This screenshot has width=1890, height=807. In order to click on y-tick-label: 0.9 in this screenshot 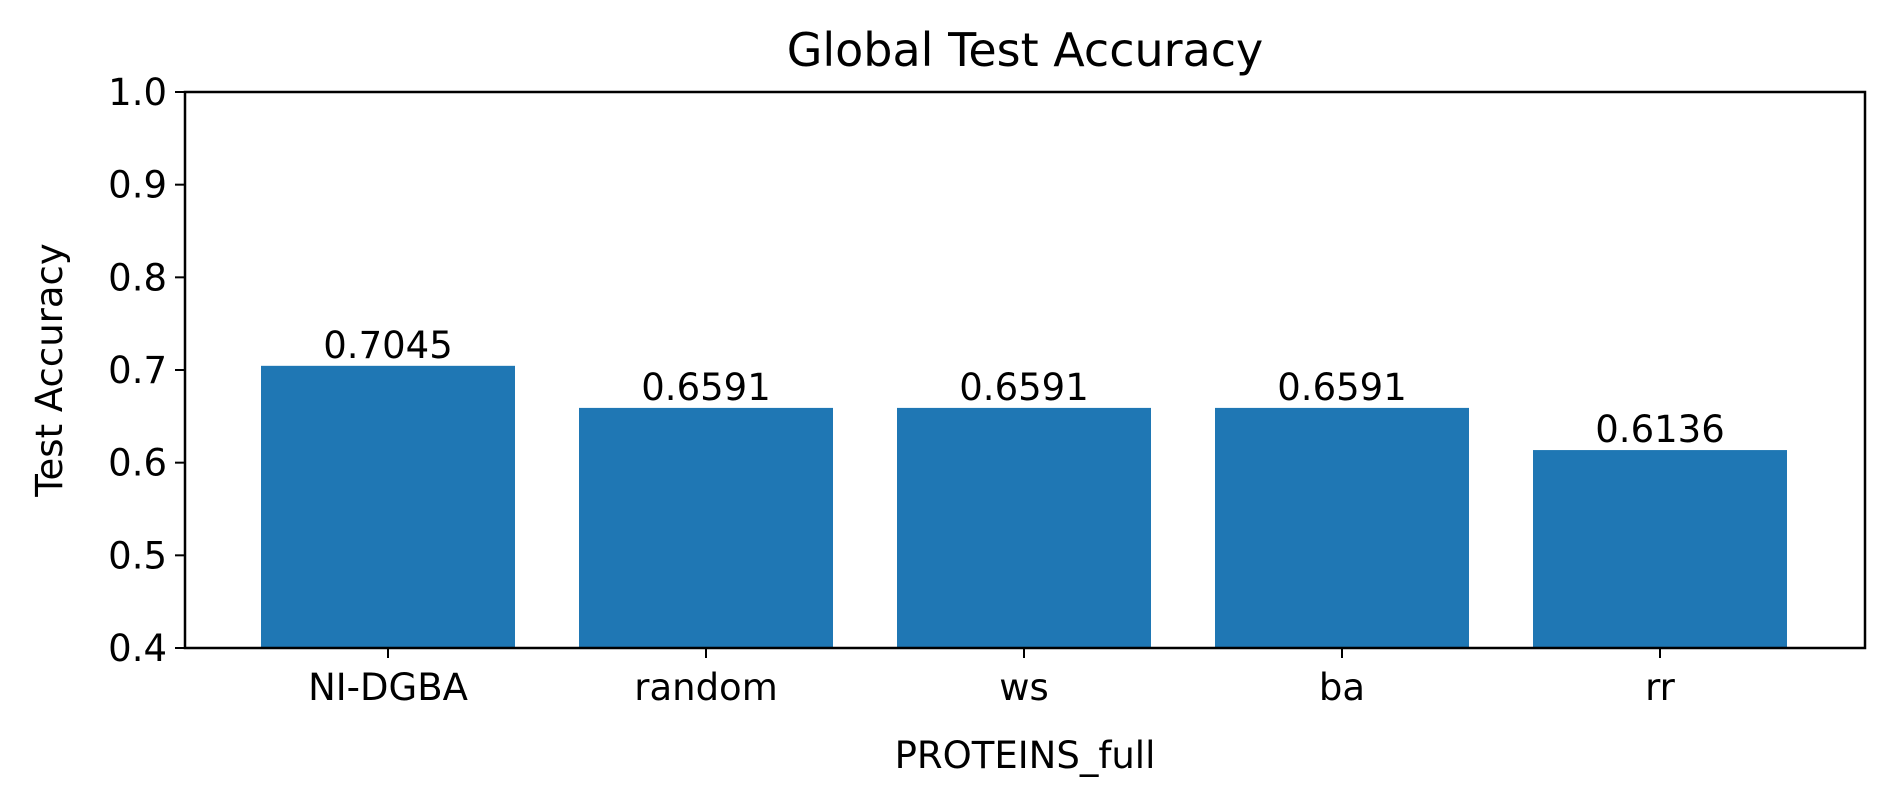, I will do `click(137, 185)`.